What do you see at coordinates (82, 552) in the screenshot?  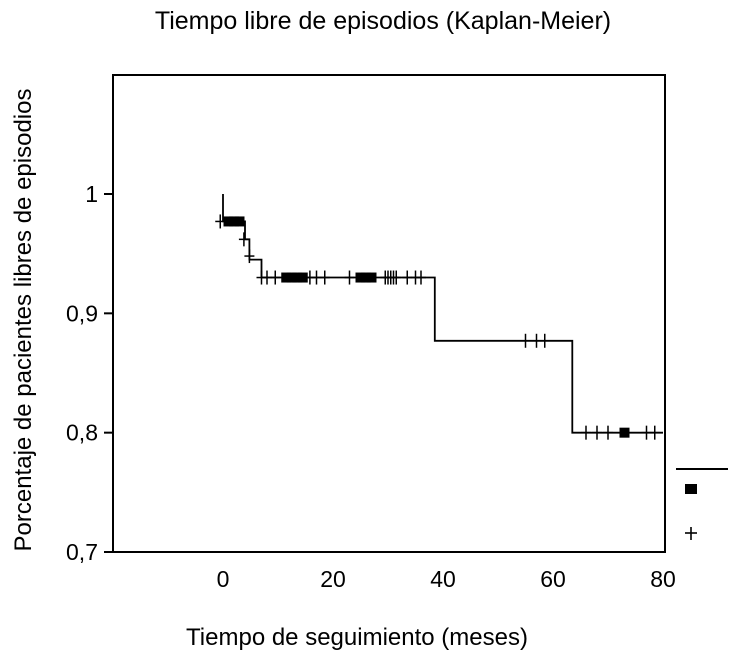 I see `y-tick-label: 0,7` at bounding box center [82, 552].